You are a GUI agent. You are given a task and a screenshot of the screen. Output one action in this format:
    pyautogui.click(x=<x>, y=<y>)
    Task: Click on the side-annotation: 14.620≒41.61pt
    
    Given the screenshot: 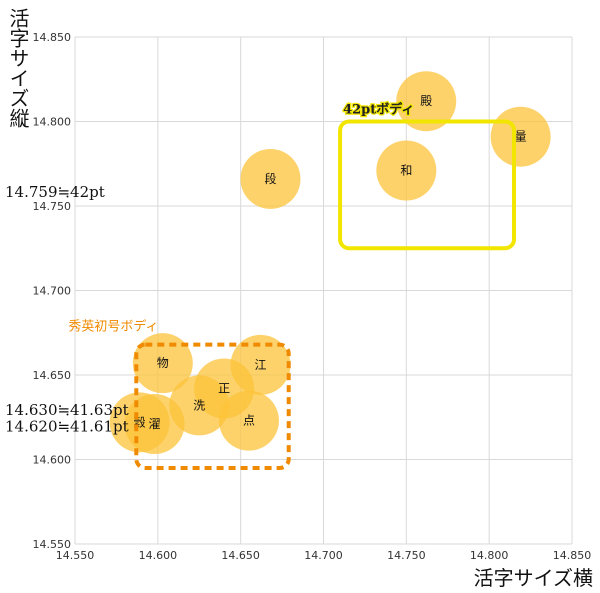 What is the action you would take?
    pyautogui.click(x=67, y=427)
    